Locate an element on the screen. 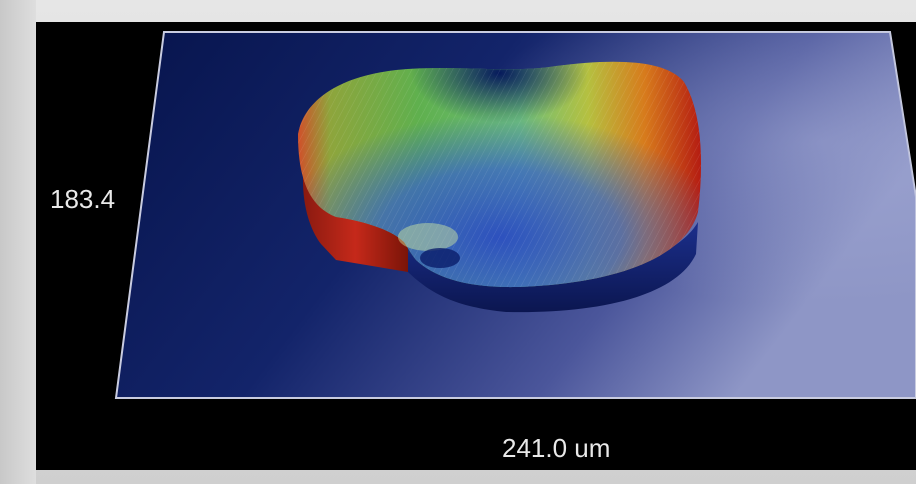 The height and width of the screenshot is (484, 916). y-axis-label: 183.4 is located at coordinates (83, 199).